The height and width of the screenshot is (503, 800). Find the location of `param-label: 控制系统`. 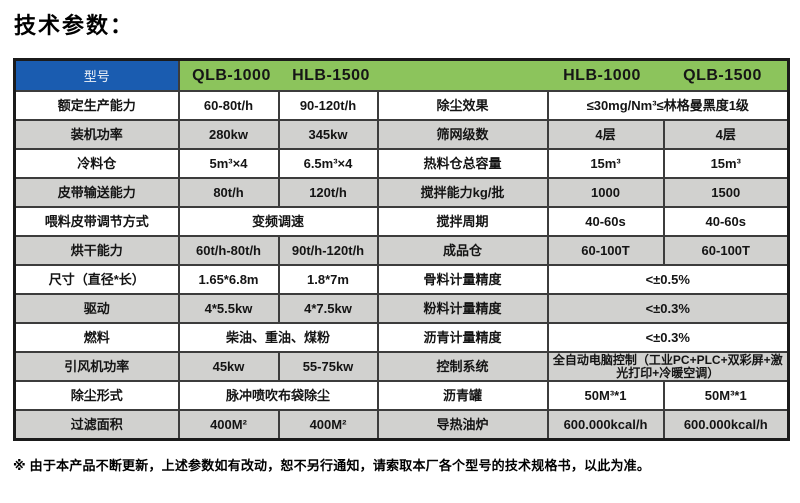

param-label: 控制系统 is located at coordinates (462, 366).